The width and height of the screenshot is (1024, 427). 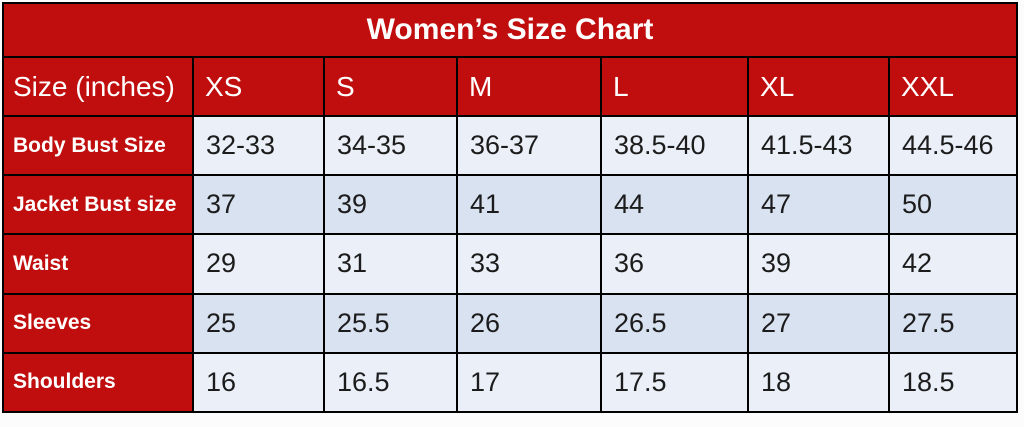 What do you see at coordinates (953, 86) in the screenshot?
I see `column-header-xxl: XXL` at bounding box center [953, 86].